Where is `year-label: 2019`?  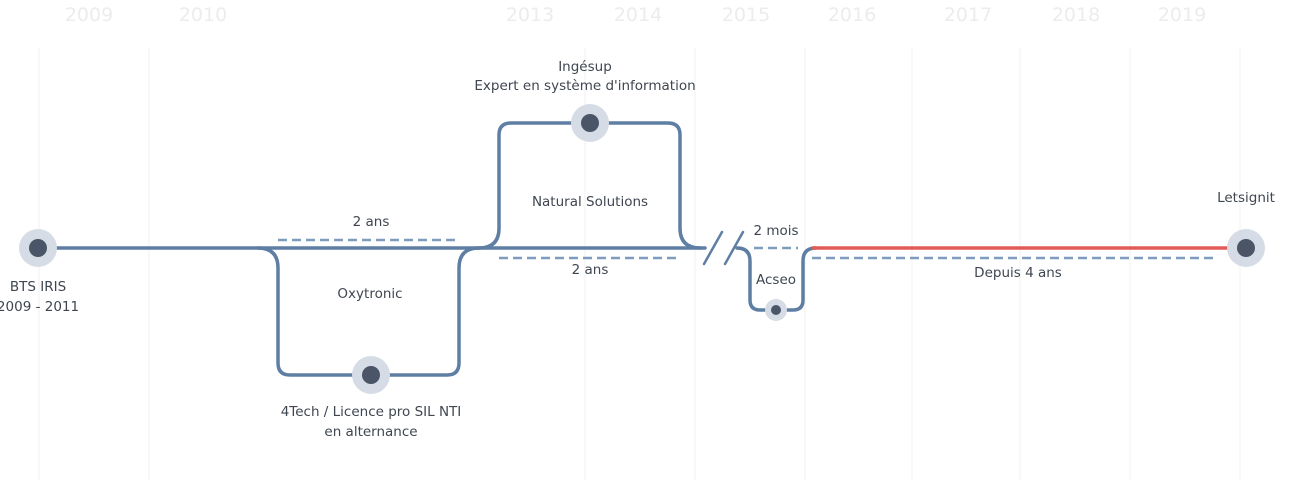
year-label: 2019 is located at coordinates (1182, 15).